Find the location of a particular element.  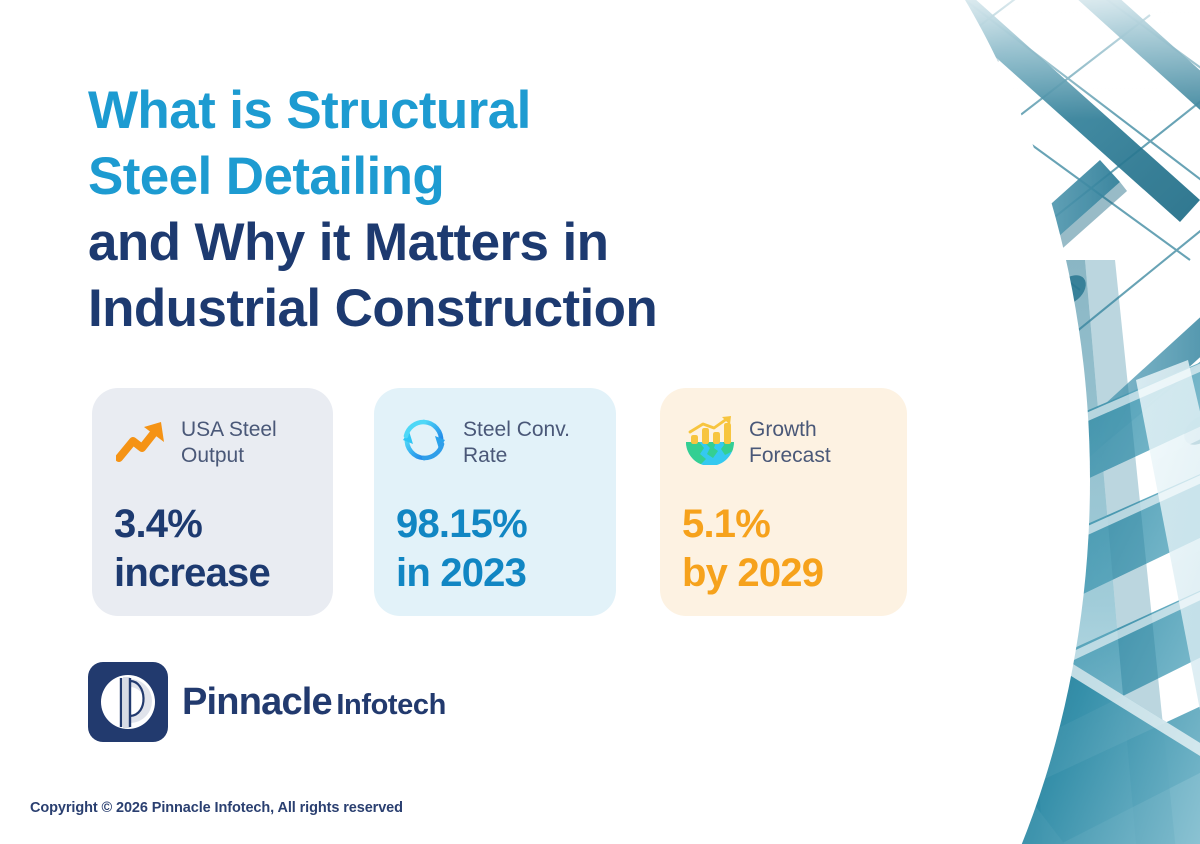

stat-card-steel-conversion-rate: Steel Conv. Rate 98.15% in 2023 is located at coordinates (495, 502).